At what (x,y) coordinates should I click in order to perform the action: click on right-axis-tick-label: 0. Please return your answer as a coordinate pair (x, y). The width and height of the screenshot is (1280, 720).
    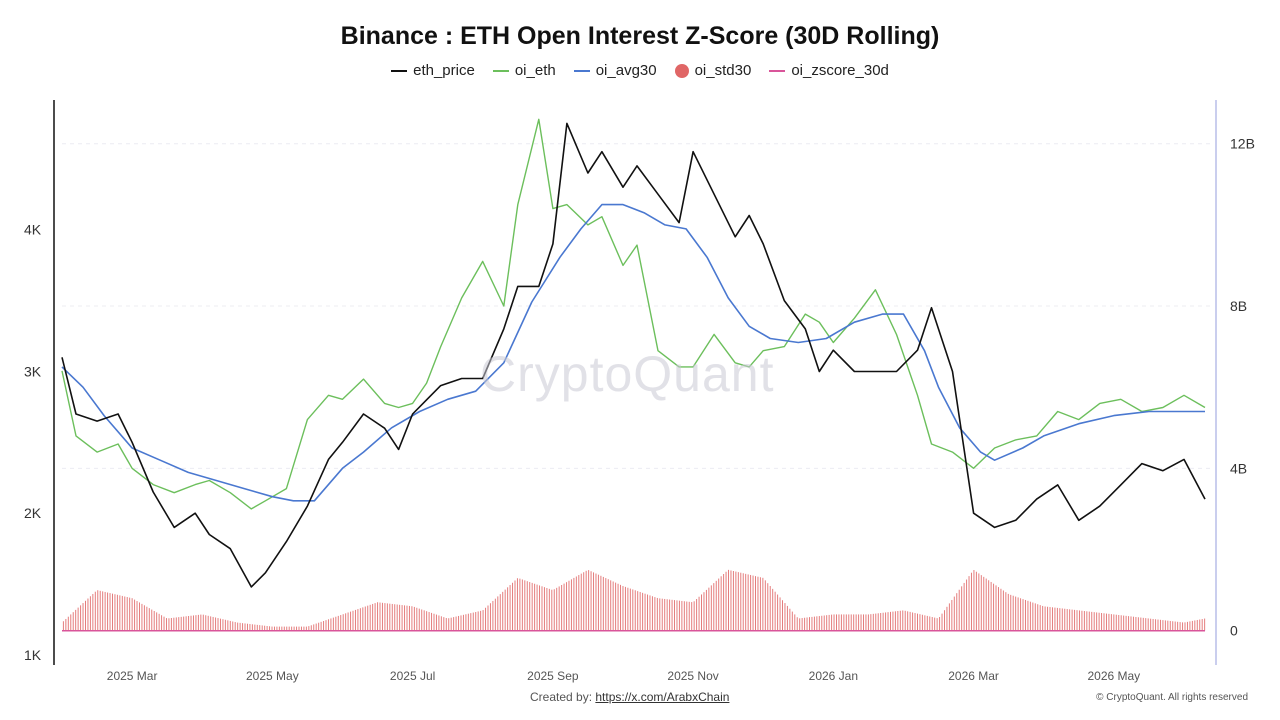
    Looking at the image, I should click on (1234, 631).